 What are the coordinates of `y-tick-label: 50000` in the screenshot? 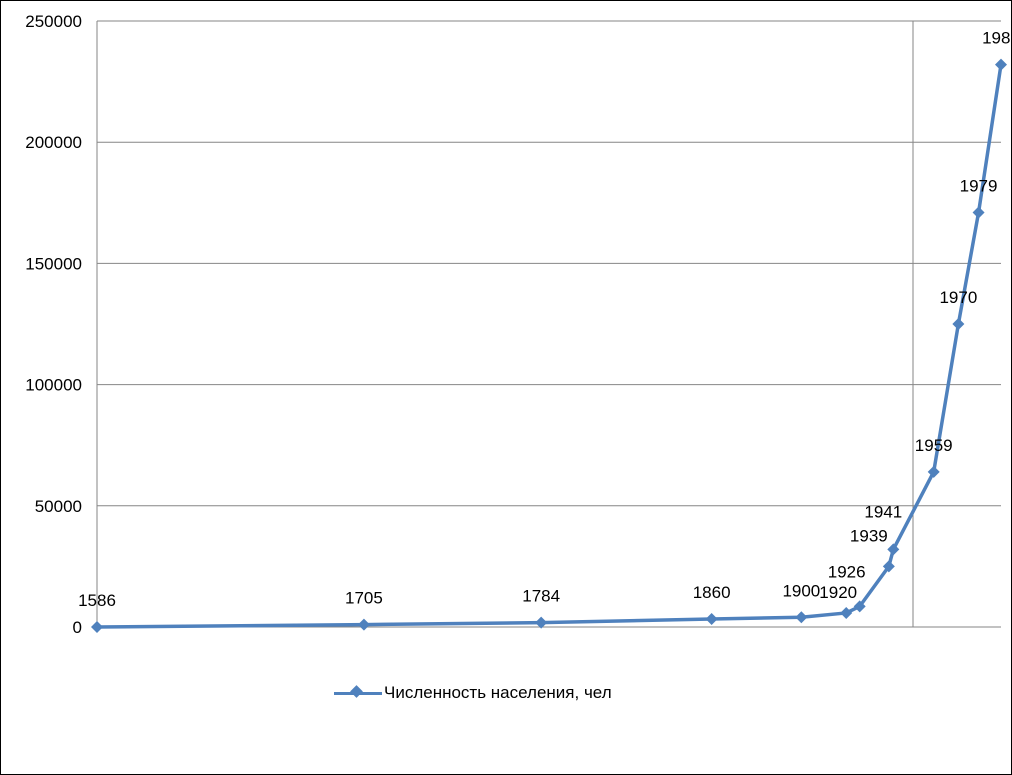 It's located at (58, 506).